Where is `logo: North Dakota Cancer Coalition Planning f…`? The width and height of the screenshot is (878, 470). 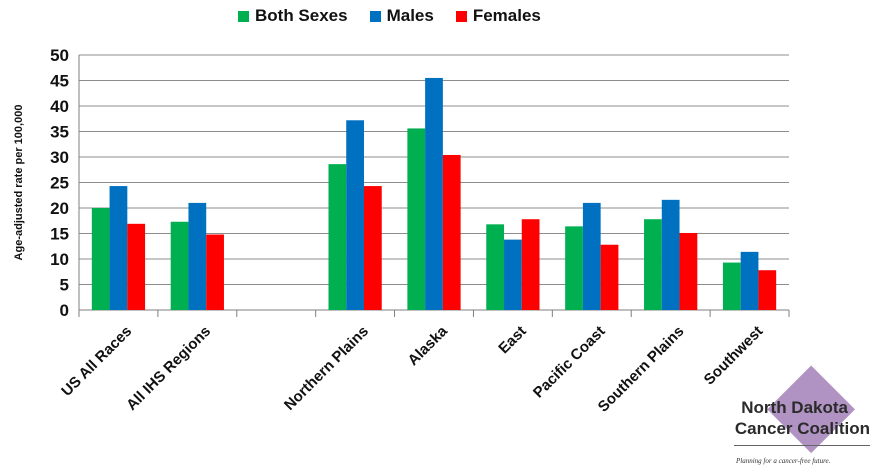 logo: North Dakota Cancer Coalition Planning f… is located at coordinates (803, 417).